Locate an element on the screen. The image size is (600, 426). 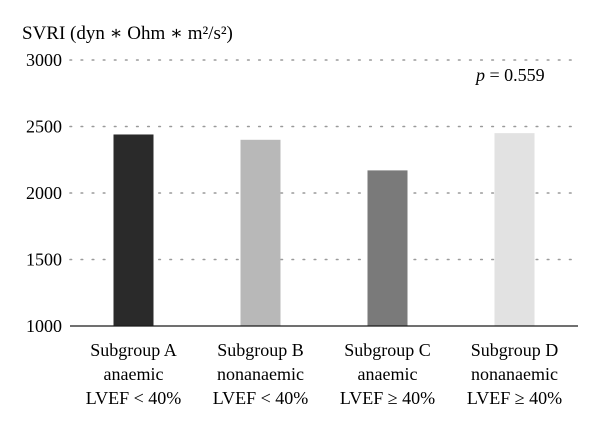
y-axis-ticks: 1000 1500 2000 2500 3000 is located at coordinates (44, 193).